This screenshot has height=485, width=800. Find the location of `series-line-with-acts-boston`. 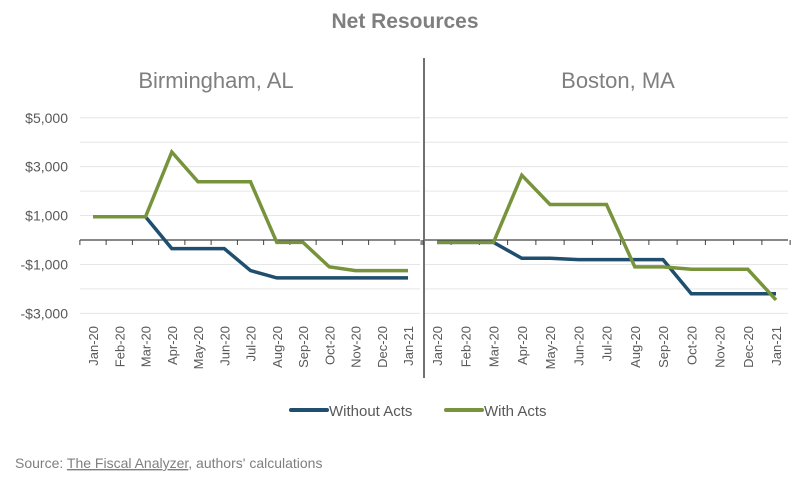

series-line-with-acts-boston is located at coordinates (607, 237).